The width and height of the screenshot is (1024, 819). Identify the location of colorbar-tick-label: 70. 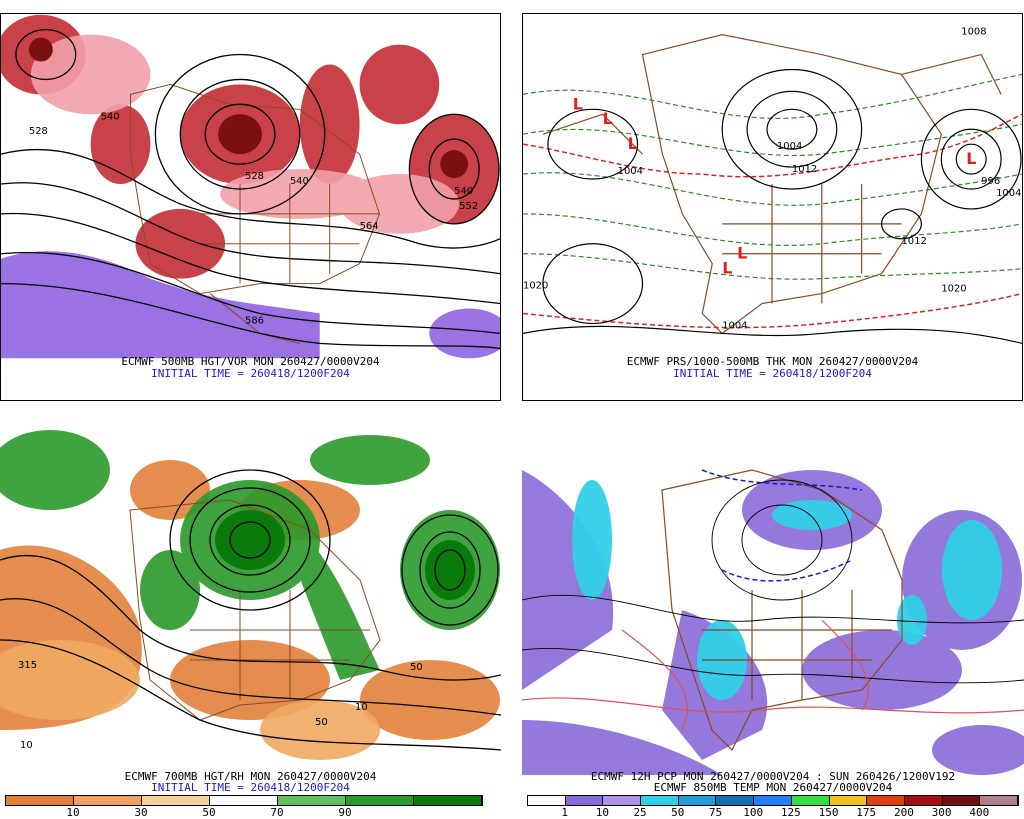
(277, 812).